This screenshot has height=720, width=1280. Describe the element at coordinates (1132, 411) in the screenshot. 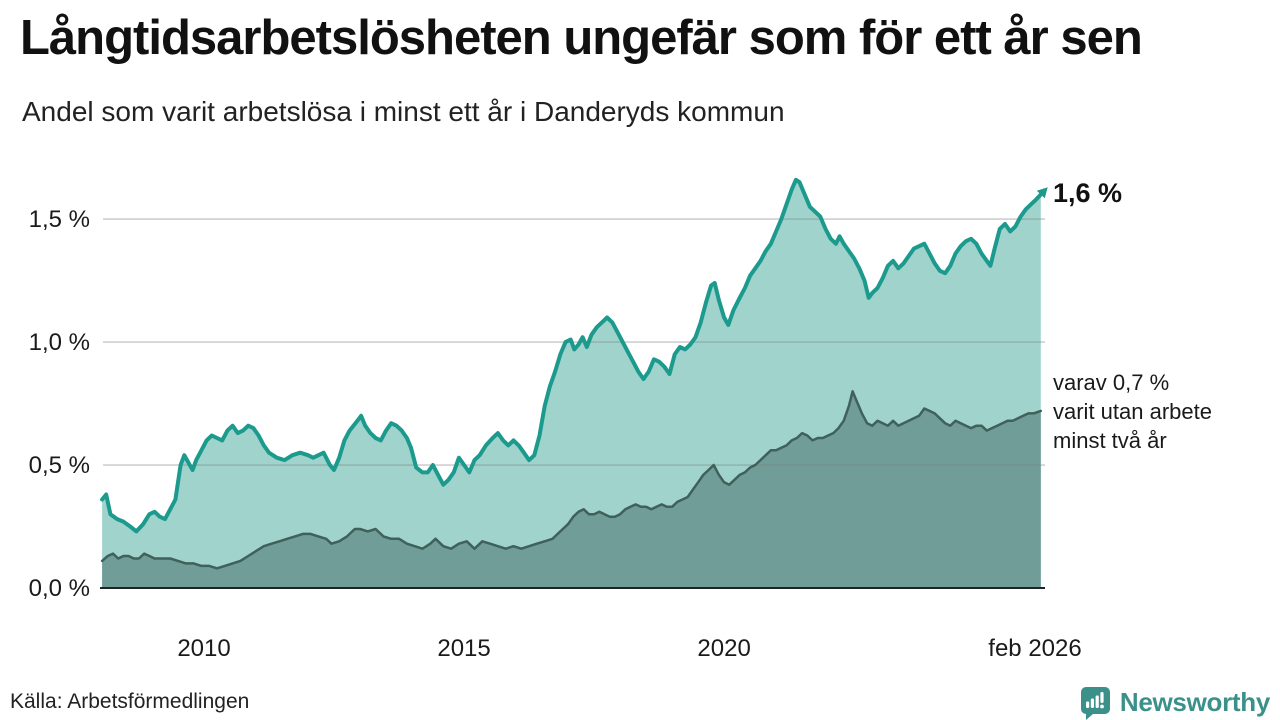

I see `annotation-line: varit utan arbete` at that location.